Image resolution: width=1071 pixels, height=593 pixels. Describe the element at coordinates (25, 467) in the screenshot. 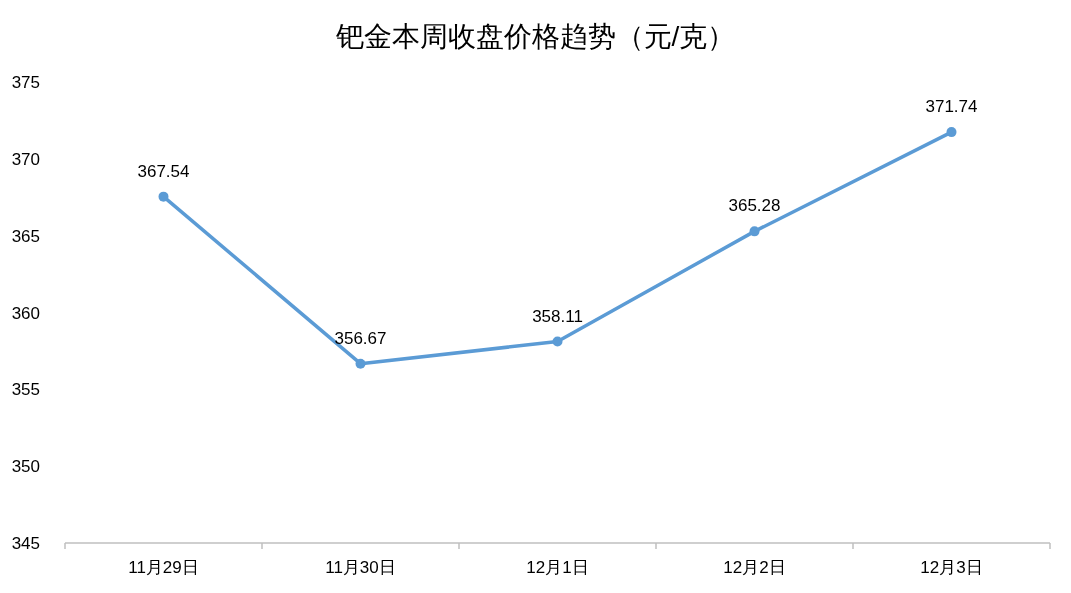

I see `y-tick-label: 350` at that location.